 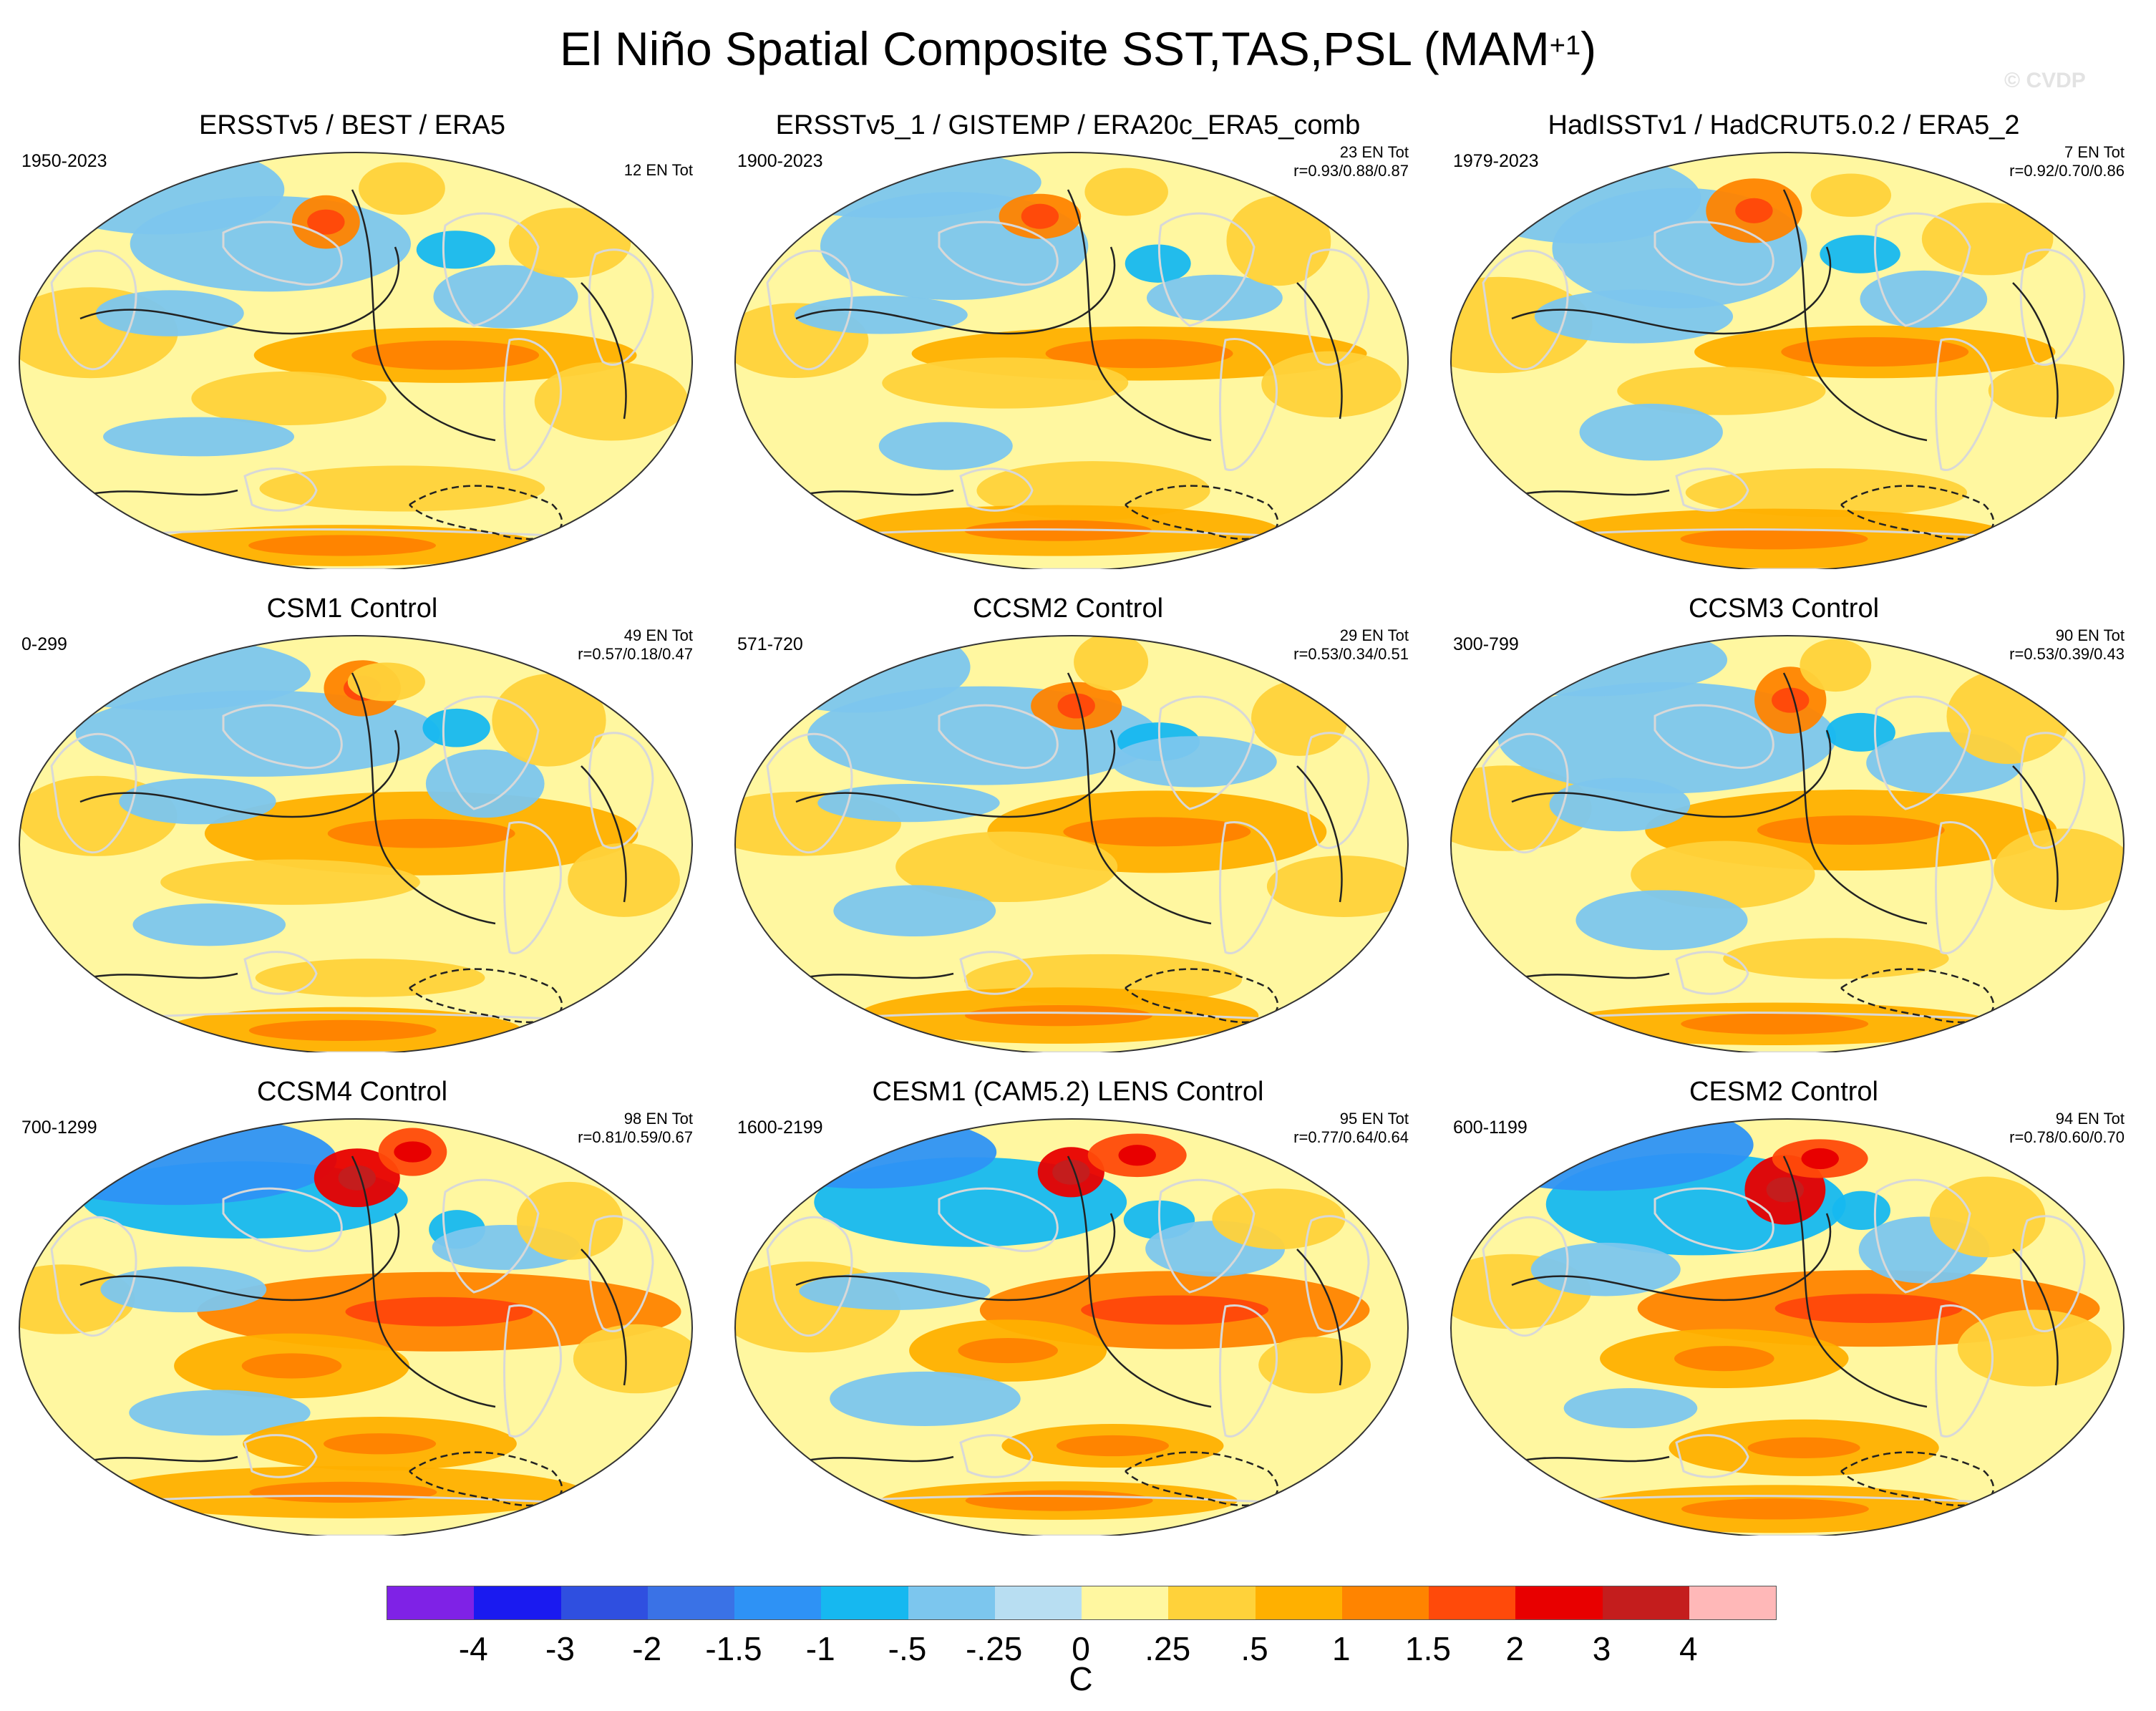 I want to click on panel-stats: 98 EN Tot r=0.81/0.59/0.67, so click(x=635, y=1128).